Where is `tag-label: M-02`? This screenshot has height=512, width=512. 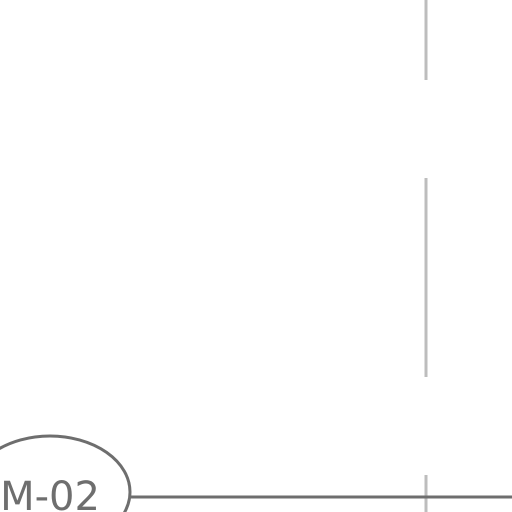
tag-label: M-02 is located at coordinates (50, 493).